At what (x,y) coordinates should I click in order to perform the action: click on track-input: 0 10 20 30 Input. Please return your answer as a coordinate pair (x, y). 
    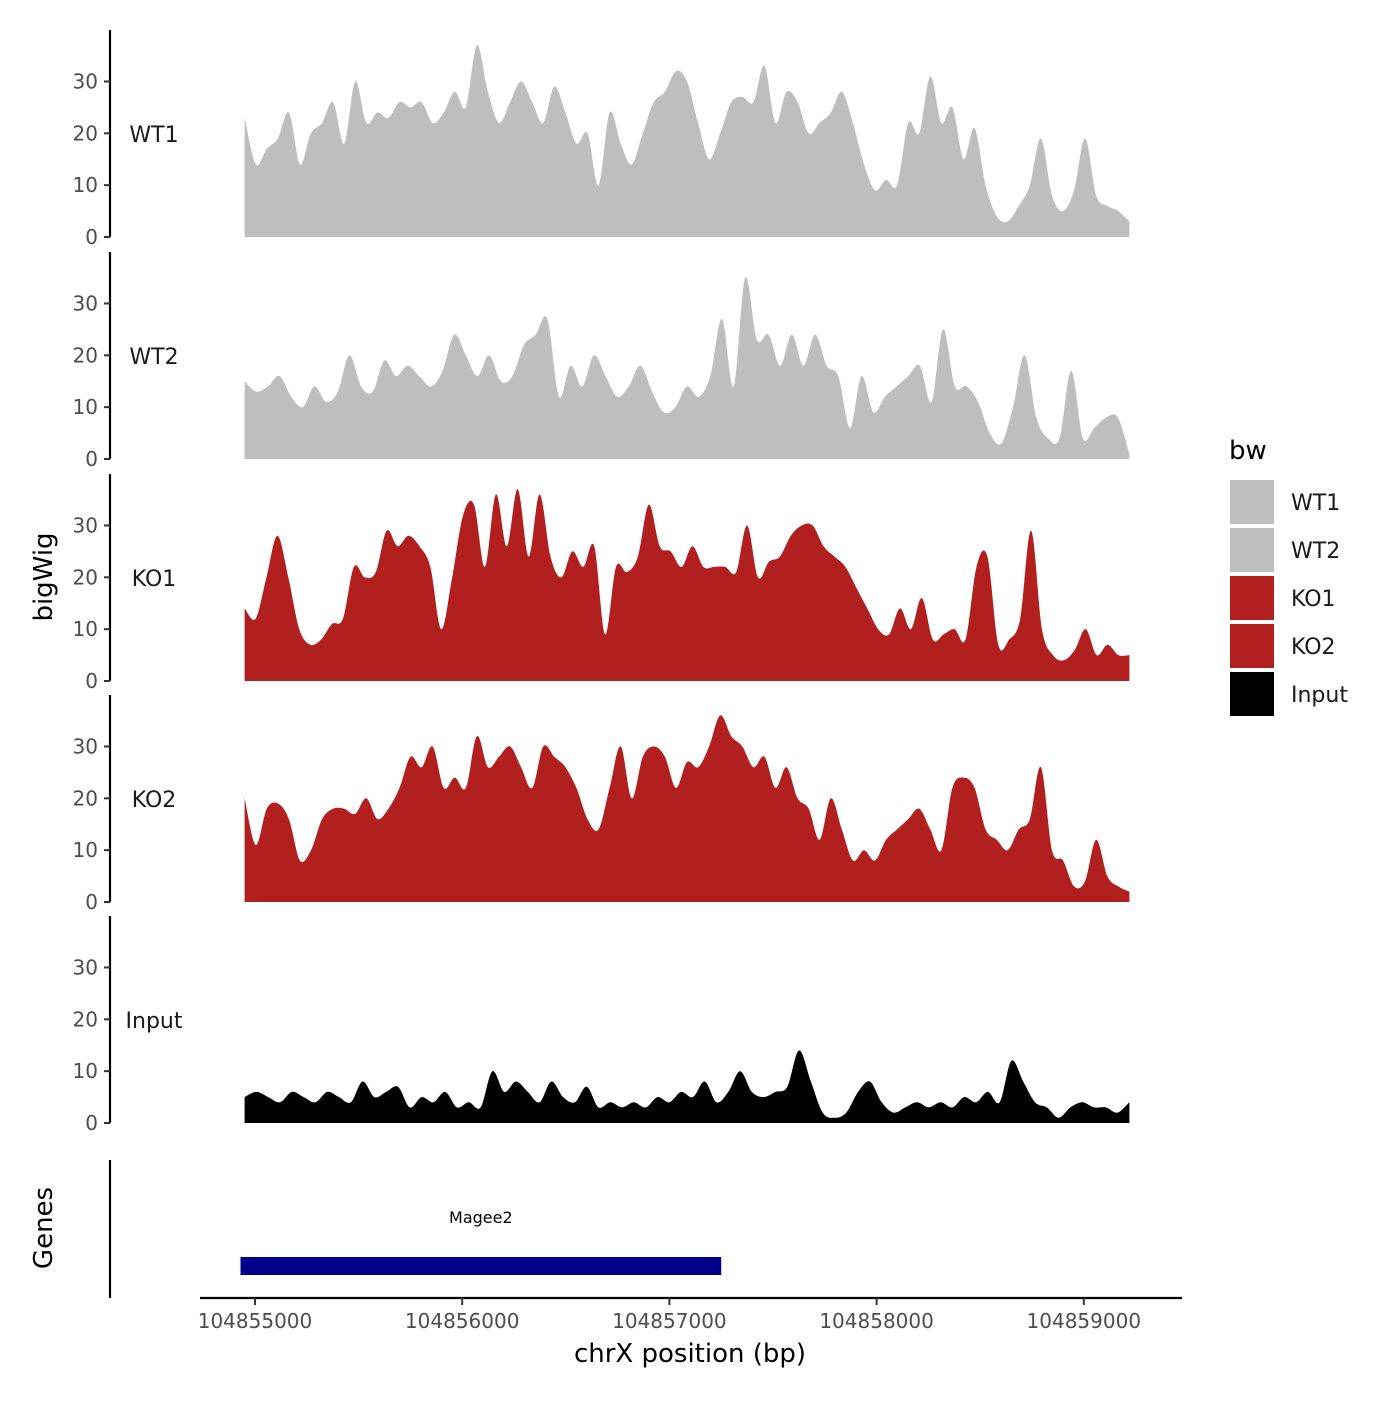
    Looking at the image, I should click on (601, 1025).